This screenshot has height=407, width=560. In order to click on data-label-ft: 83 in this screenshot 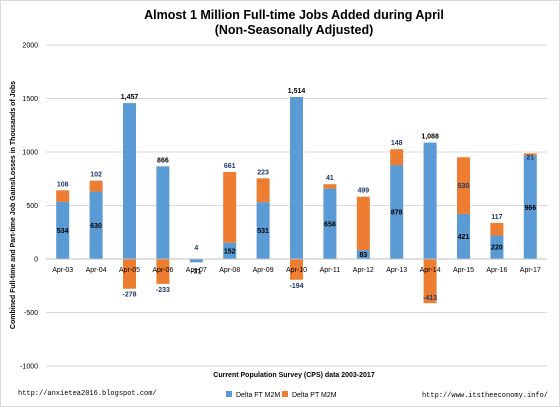, I will do `click(363, 255)`.